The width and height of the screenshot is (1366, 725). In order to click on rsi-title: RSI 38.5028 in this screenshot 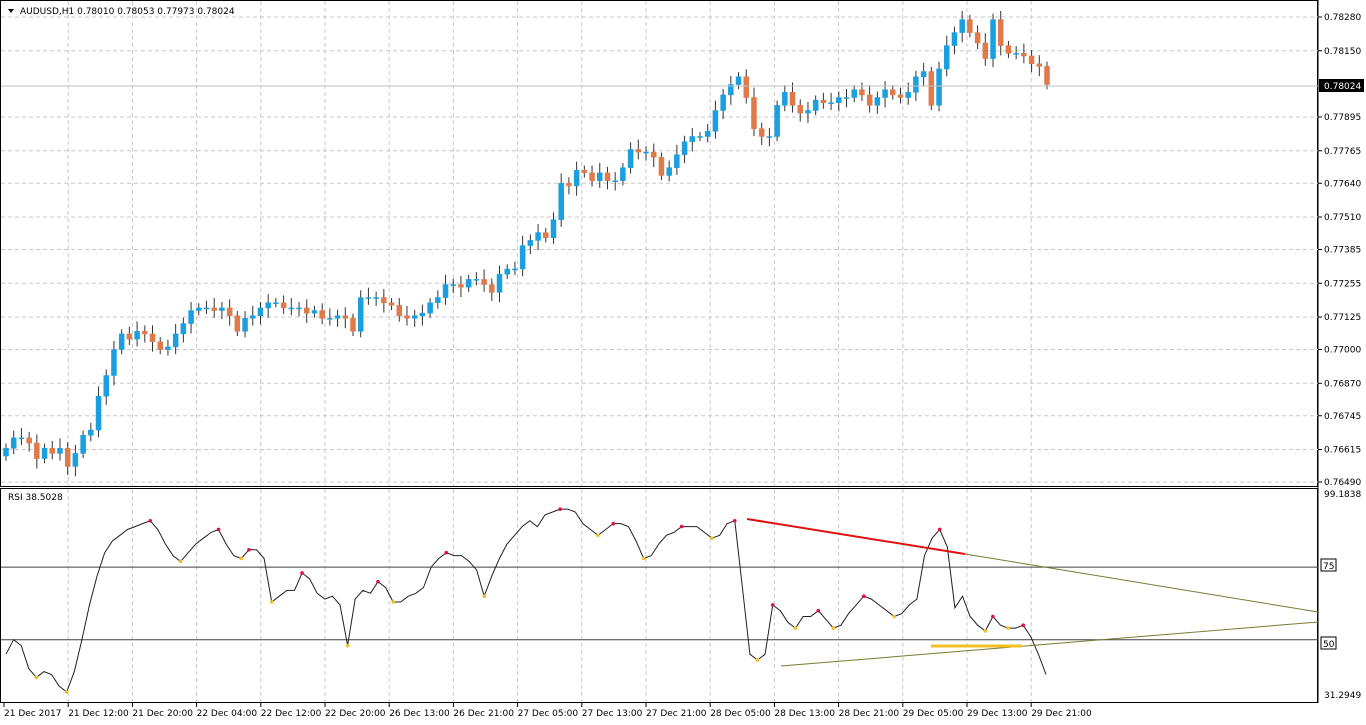, I will do `click(35, 498)`.